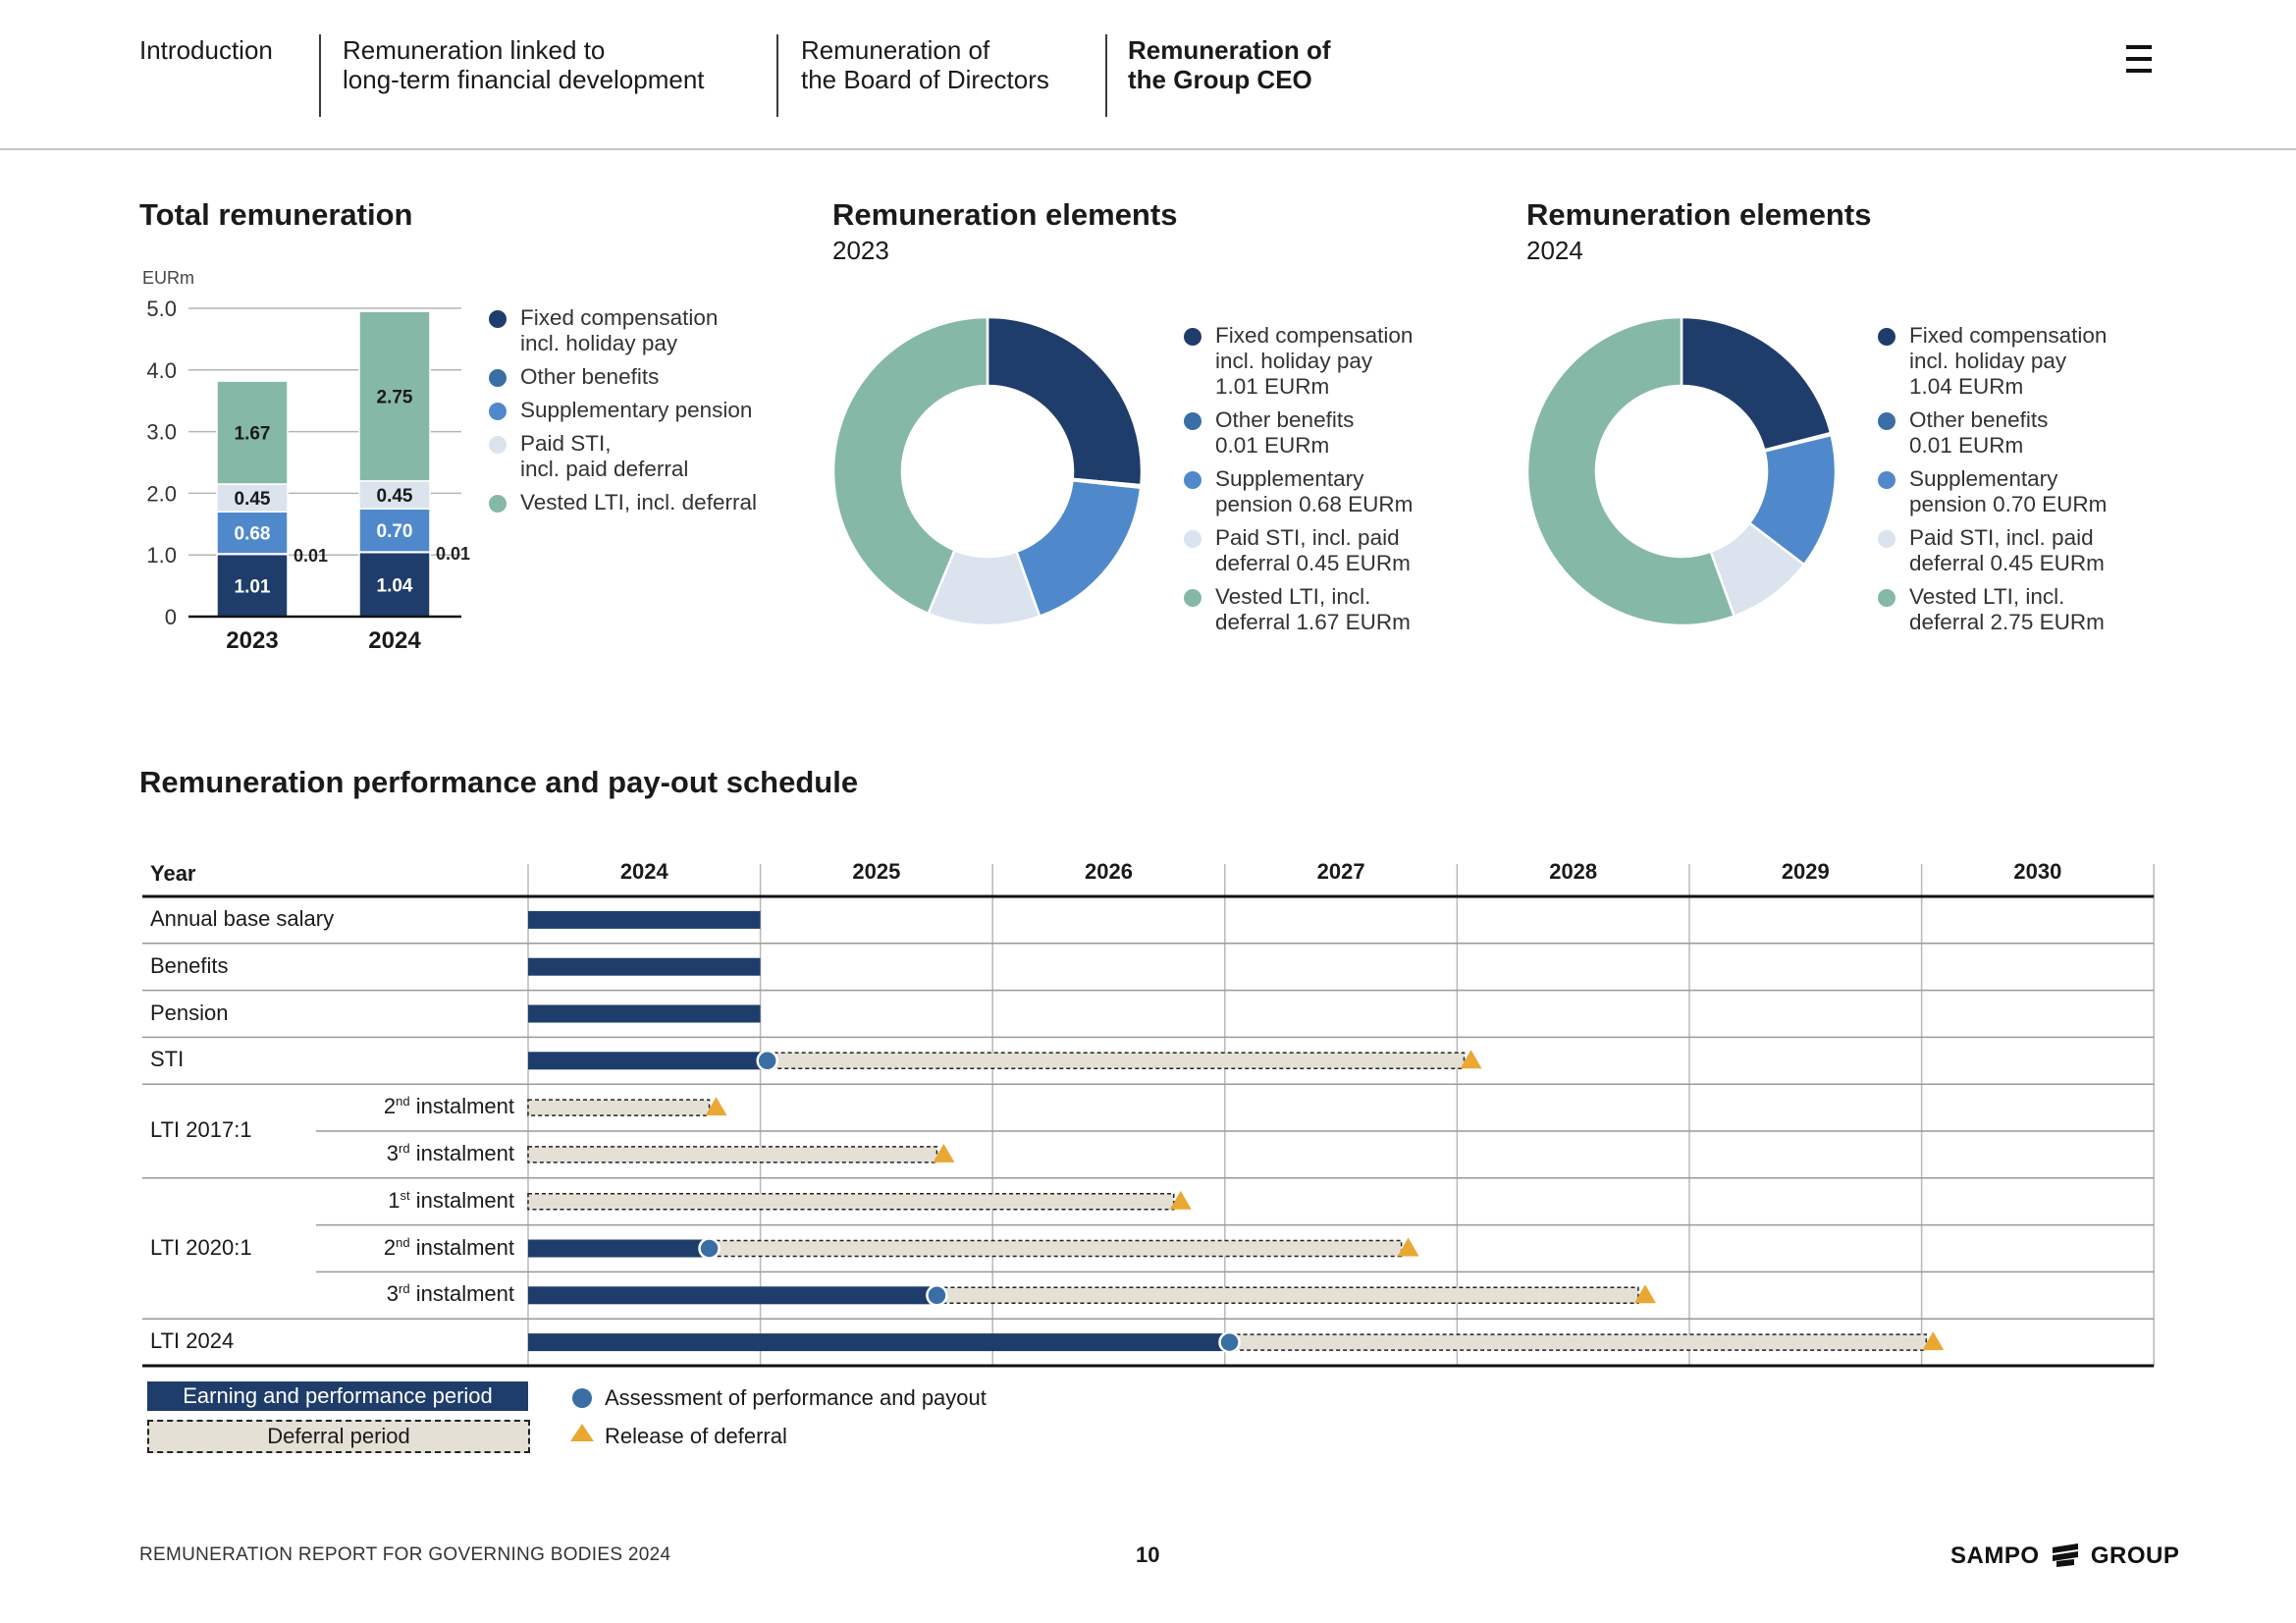 This screenshot has width=2296, height=1623. Describe the element at coordinates (2008, 491) in the screenshot. I see `legend-label: Supplementary pension 0.70 EURm` at that location.